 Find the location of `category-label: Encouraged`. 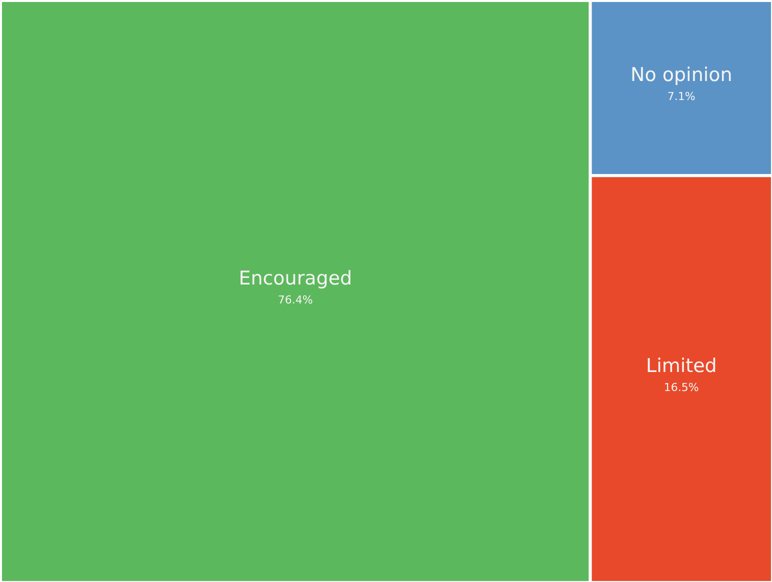

category-label: Encouraged is located at coordinates (295, 279).